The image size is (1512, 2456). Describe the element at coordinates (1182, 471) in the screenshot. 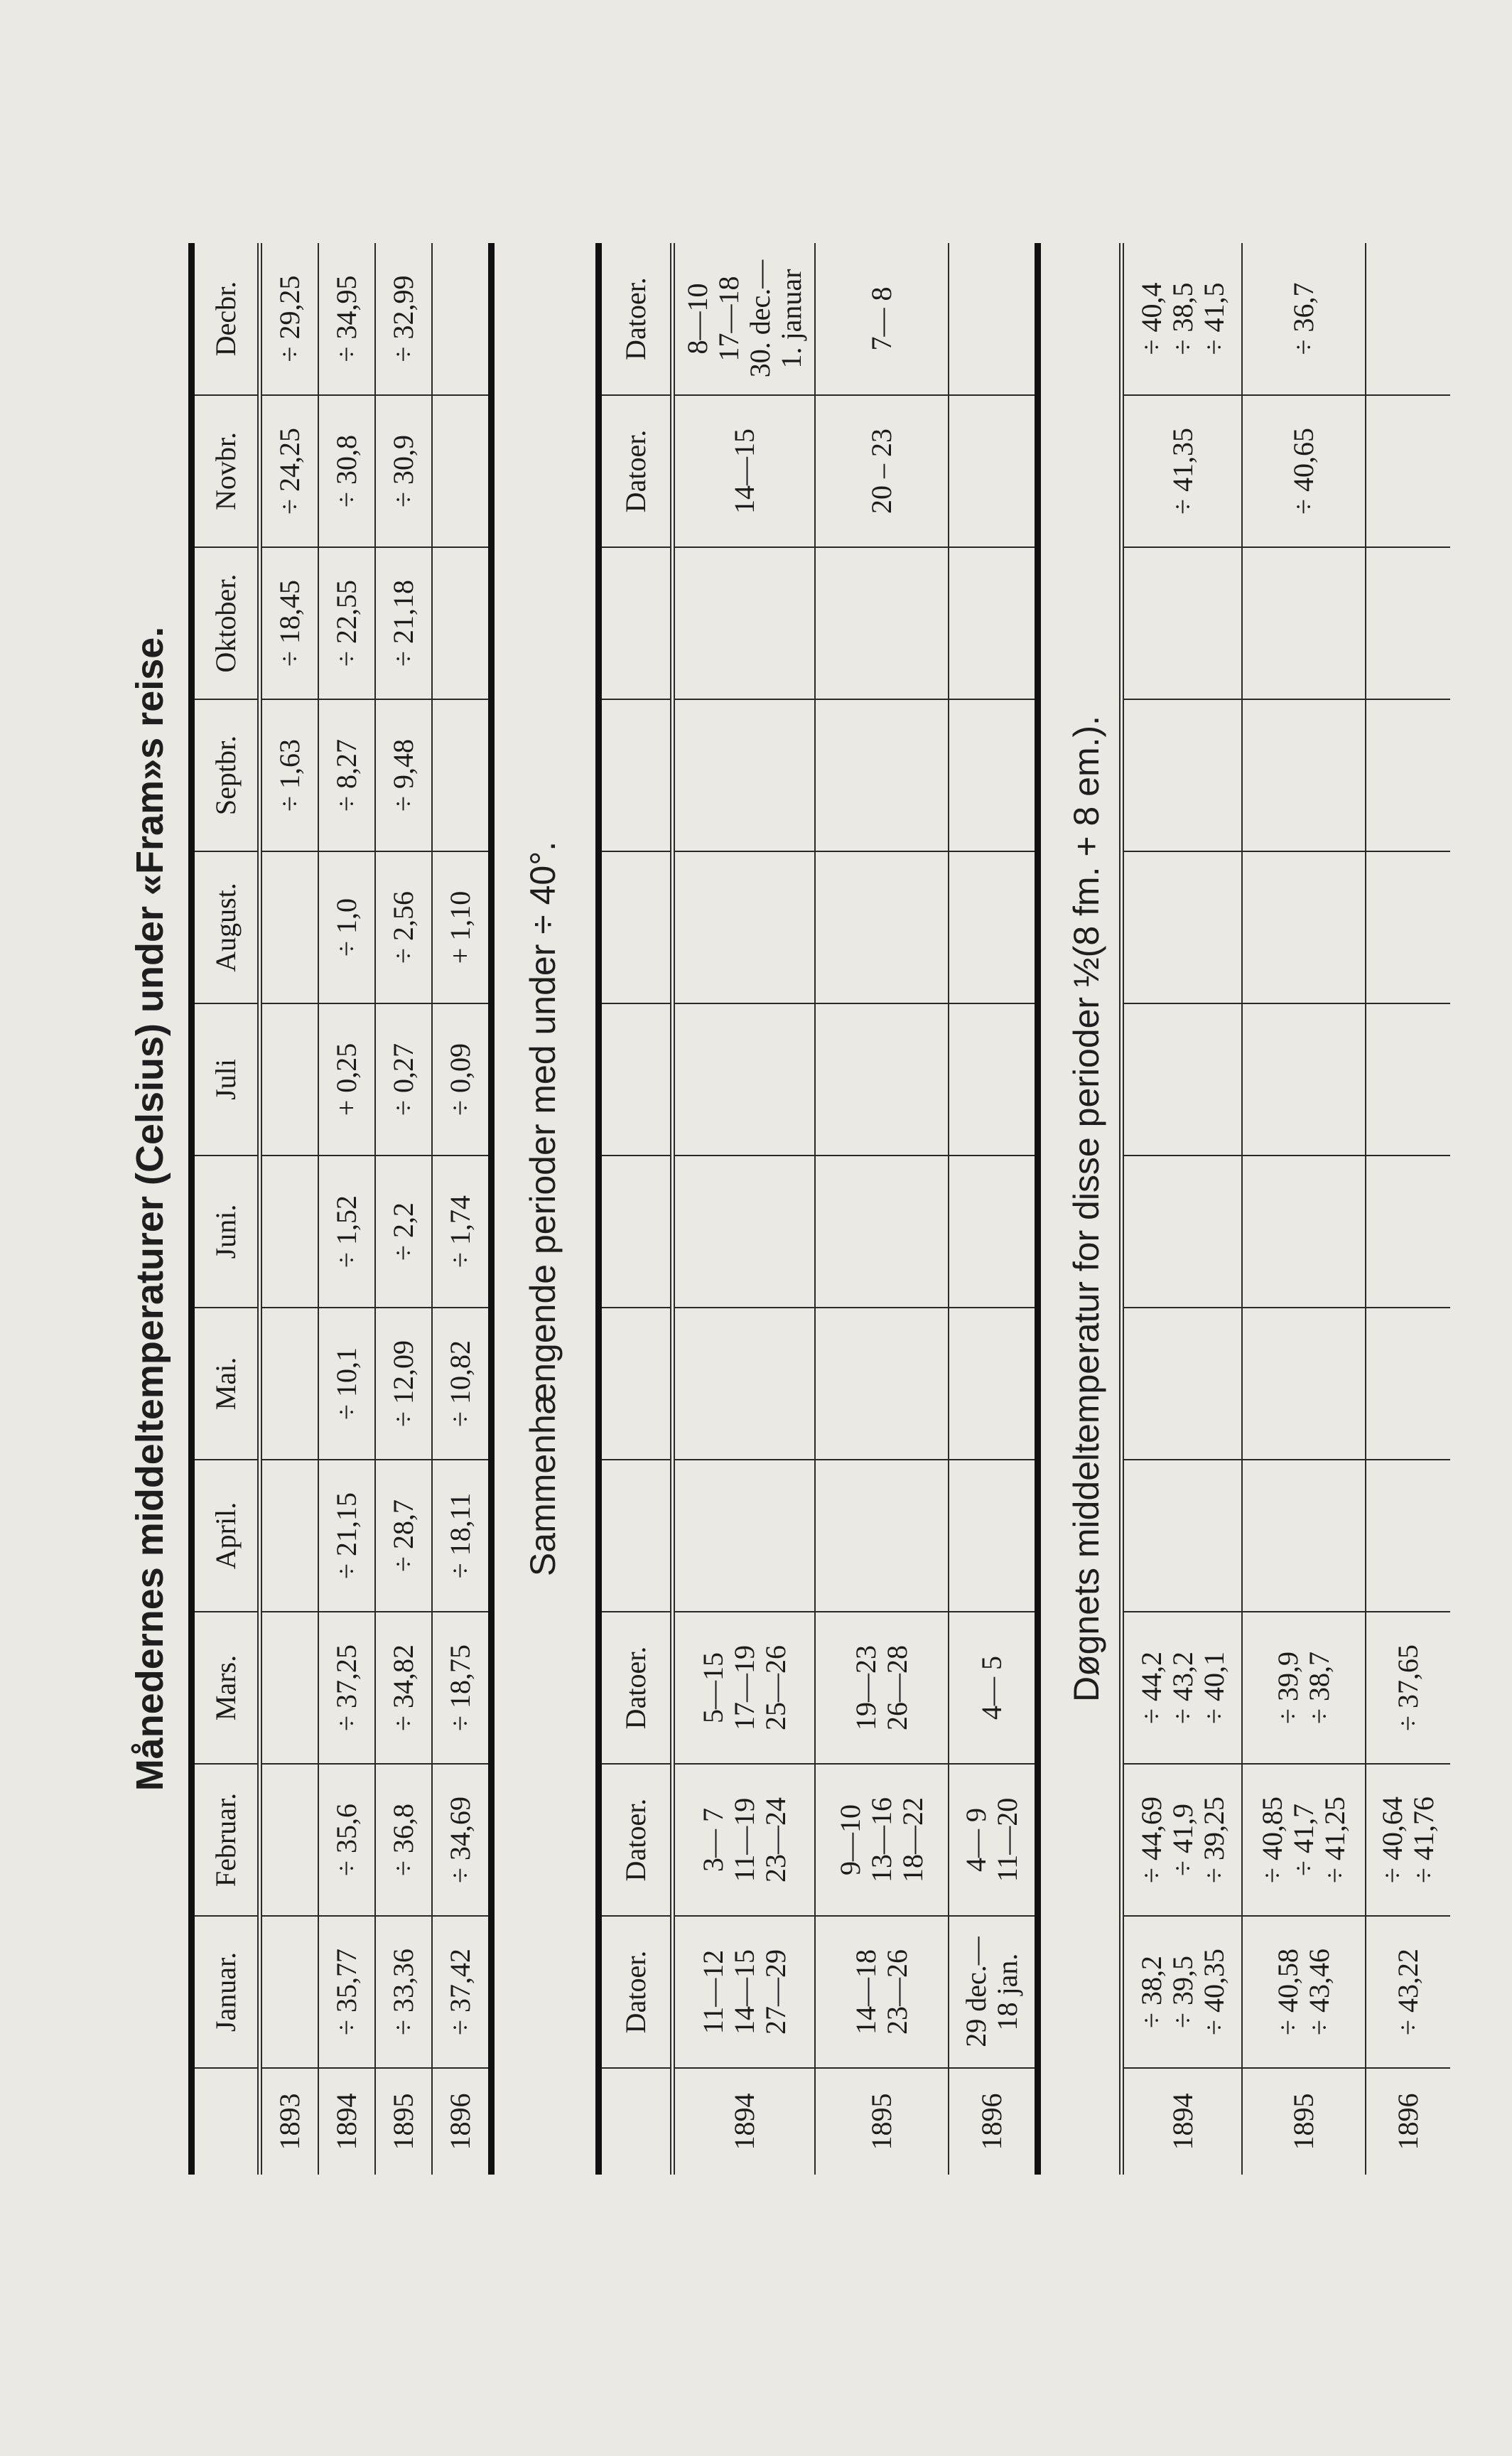

I see `cell-line: ÷ 41,35` at that location.